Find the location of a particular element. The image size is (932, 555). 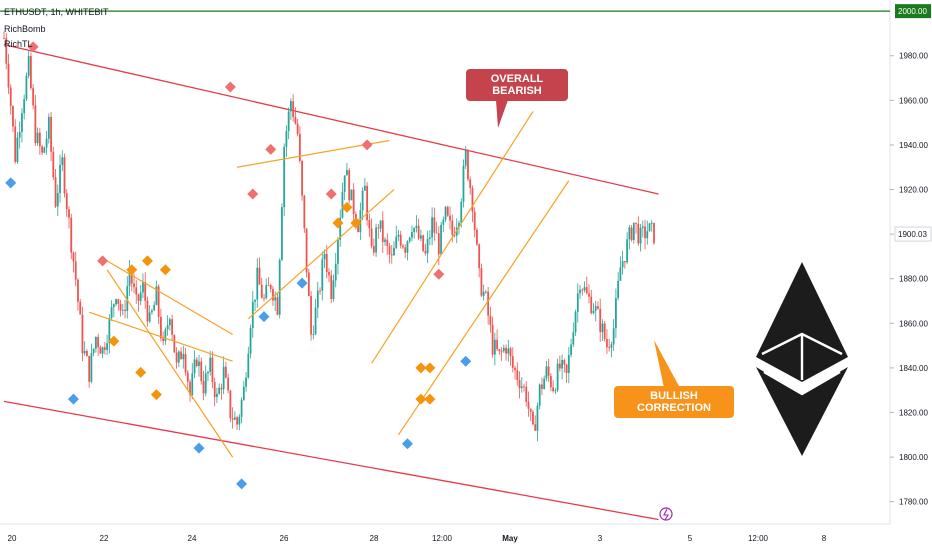

symbol-legend: ETHUSDT, 1h, WHITEBIT is located at coordinates (56, 12).